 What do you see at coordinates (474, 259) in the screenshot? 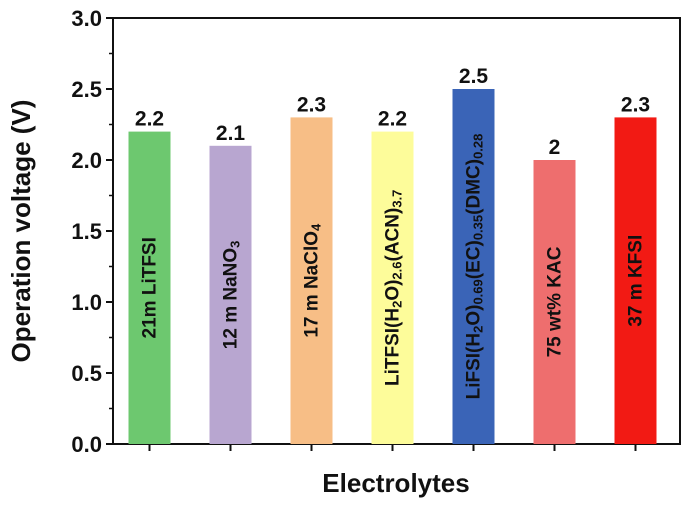
I see `bar-category-label-part: (EC)` at bounding box center [474, 259].